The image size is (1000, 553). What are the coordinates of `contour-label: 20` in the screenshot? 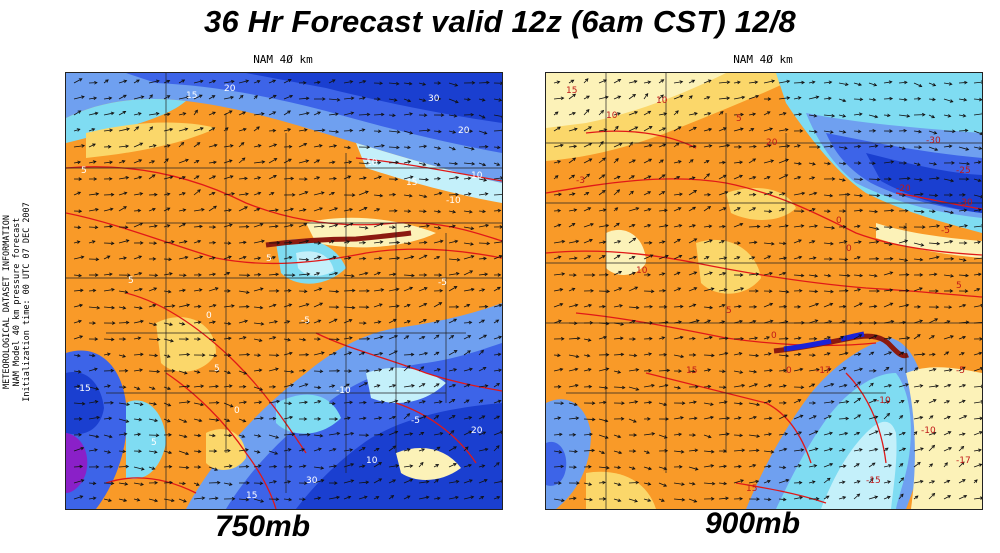 It's located at (477, 431).